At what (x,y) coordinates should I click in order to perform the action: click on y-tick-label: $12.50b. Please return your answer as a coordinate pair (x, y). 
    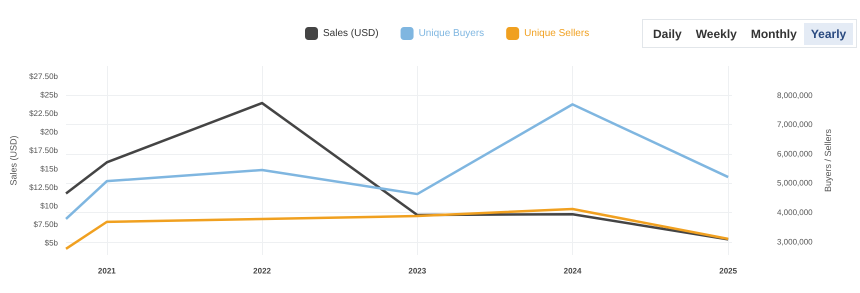
    Looking at the image, I should click on (44, 187).